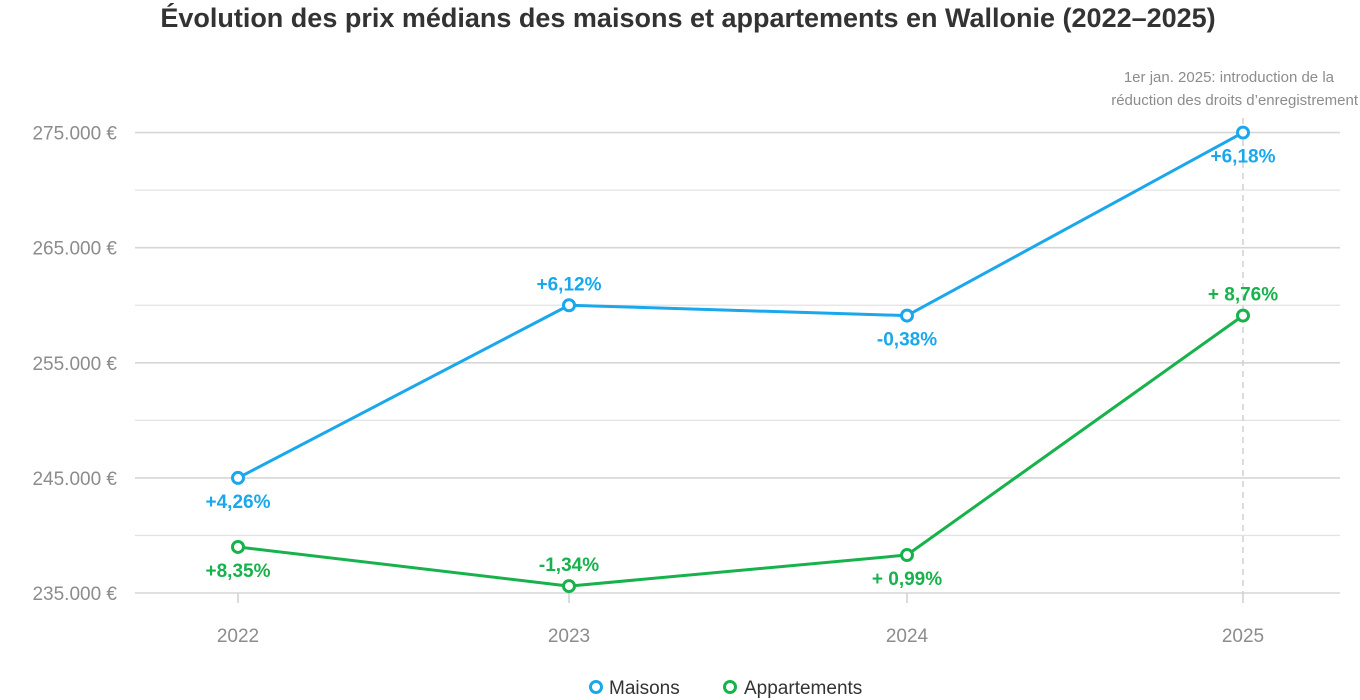 Image resolution: width=1360 pixels, height=700 pixels. I want to click on y-tick-label: 235.000 €, so click(74, 594).